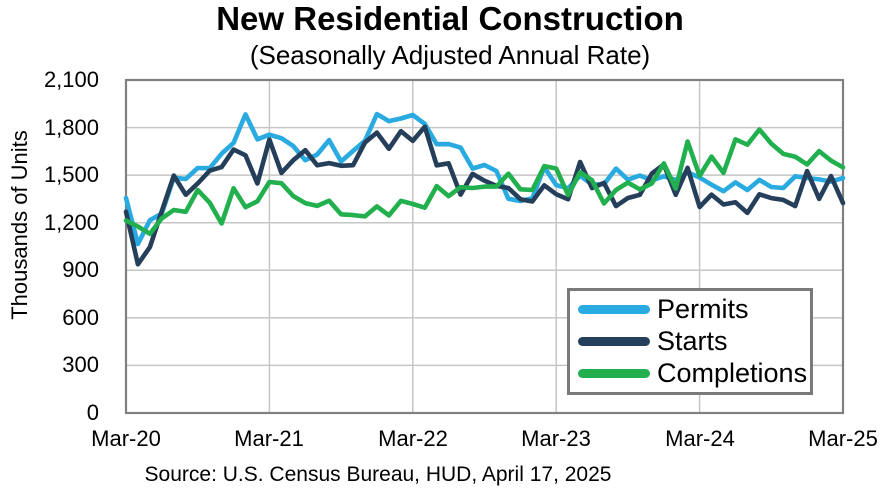 This screenshot has height=504, width=888. Describe the element at coordinates (413, 438) in the screenshot. I see `x-tick: Mar-22` at that location.